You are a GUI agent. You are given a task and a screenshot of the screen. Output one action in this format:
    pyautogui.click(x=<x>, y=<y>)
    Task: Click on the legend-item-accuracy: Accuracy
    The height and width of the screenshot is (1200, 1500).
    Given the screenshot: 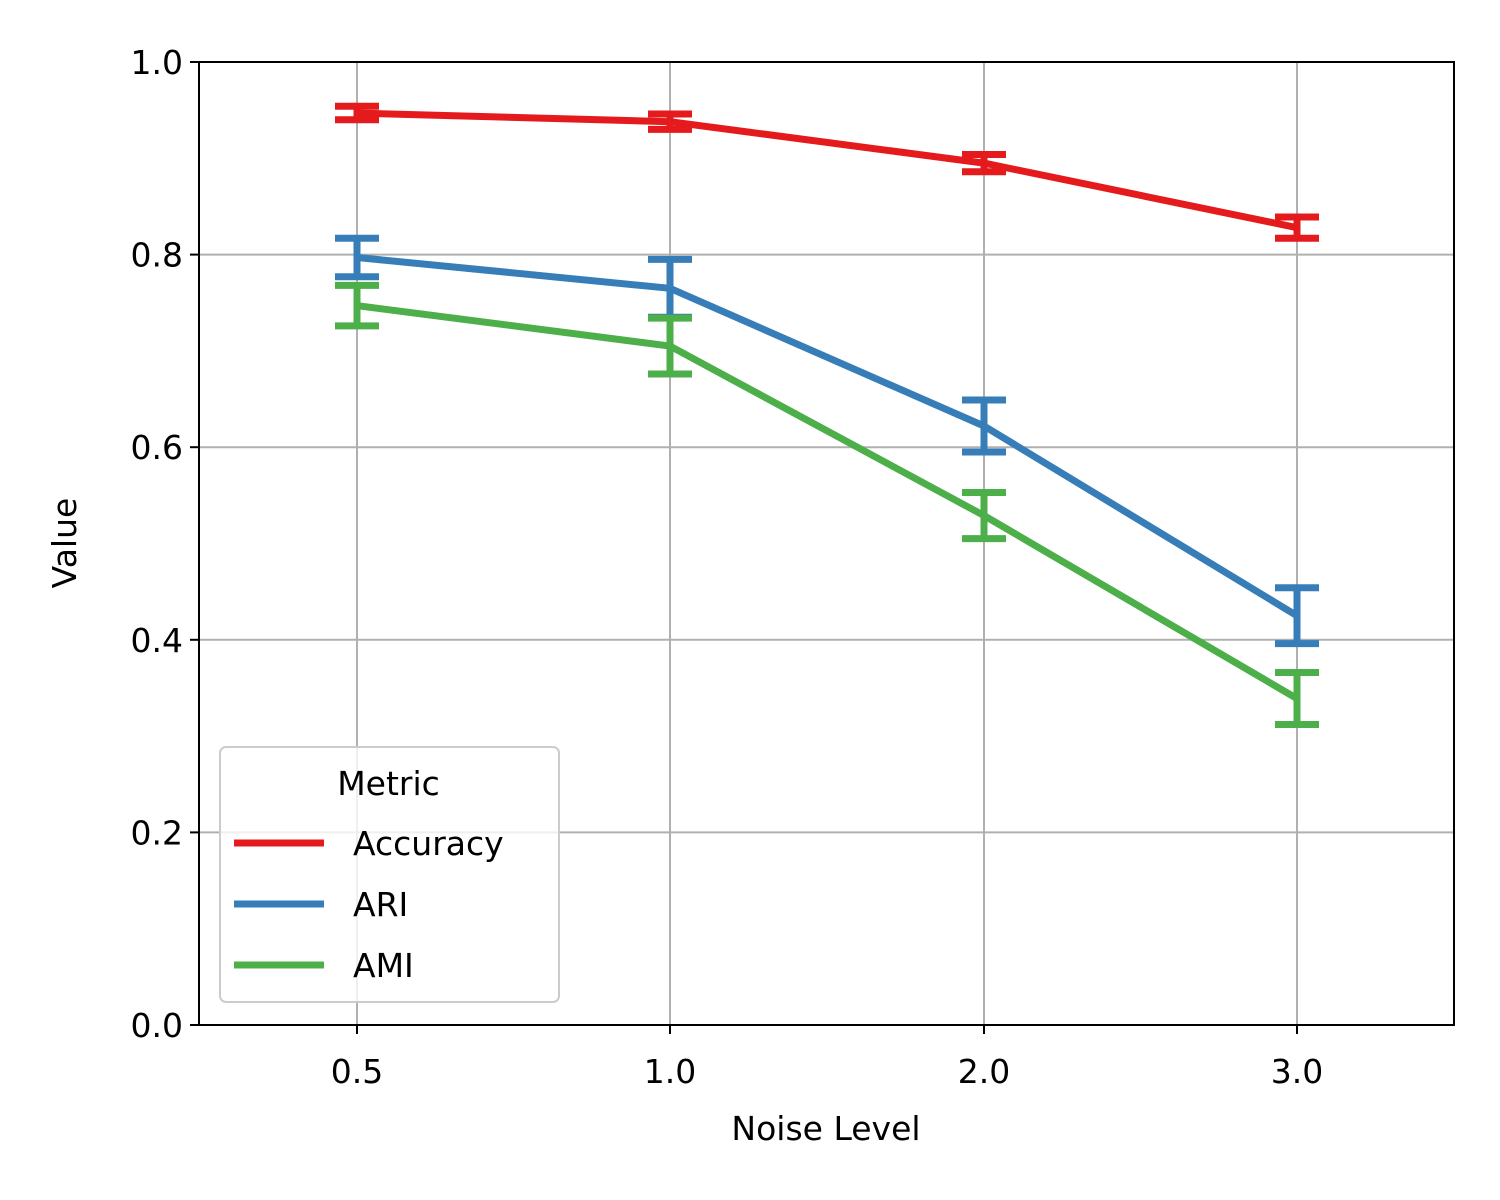 What is the action you would take?
    pyautogui.click(x=369, y=843)
    